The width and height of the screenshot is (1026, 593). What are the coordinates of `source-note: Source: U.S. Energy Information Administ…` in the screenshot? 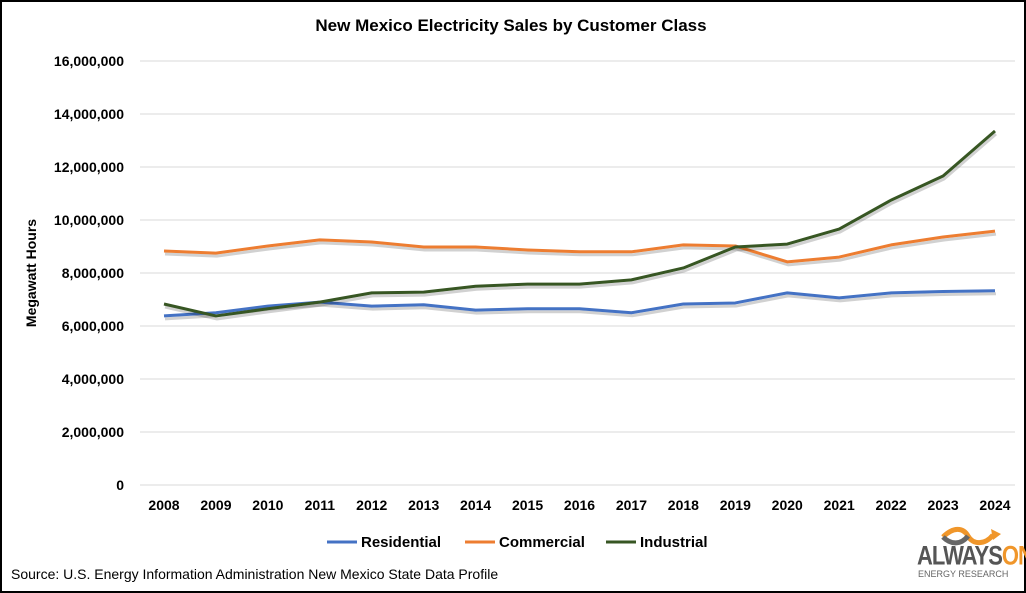 It's located at (255, 574).